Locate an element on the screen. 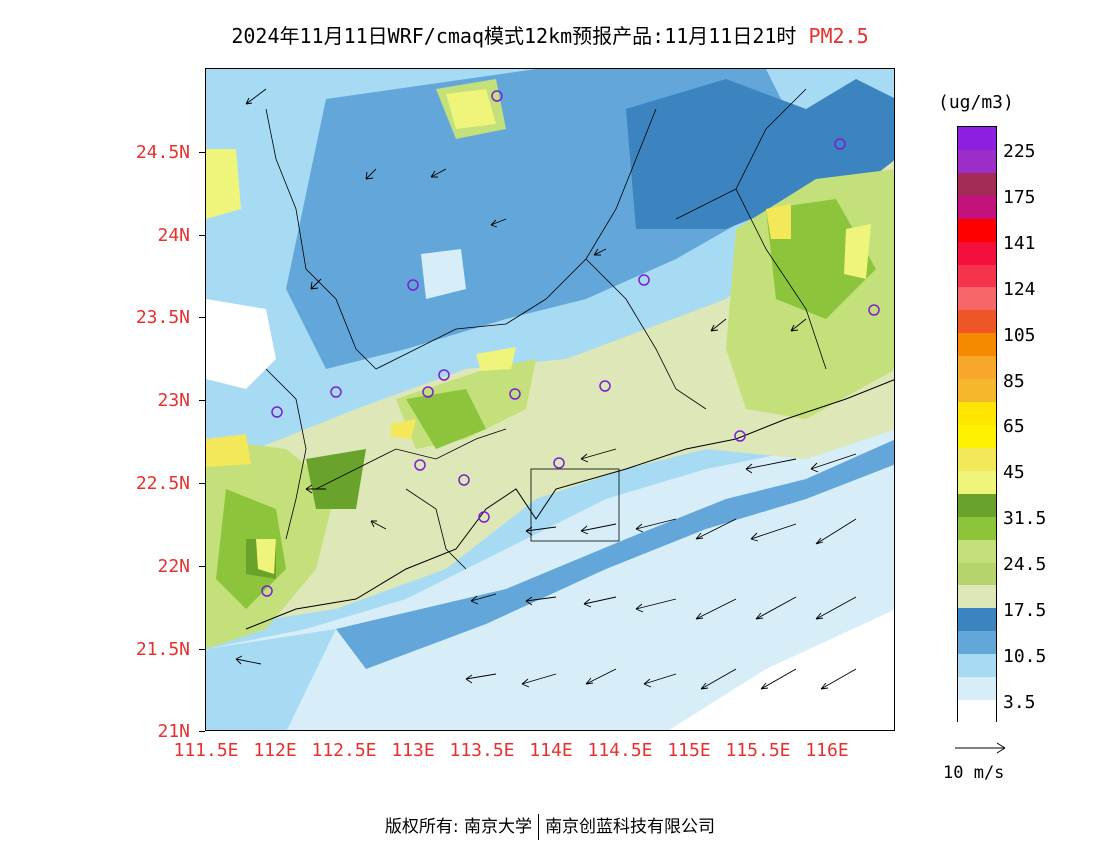  y-tick-label: 24N is located at coordinates (173, 235).